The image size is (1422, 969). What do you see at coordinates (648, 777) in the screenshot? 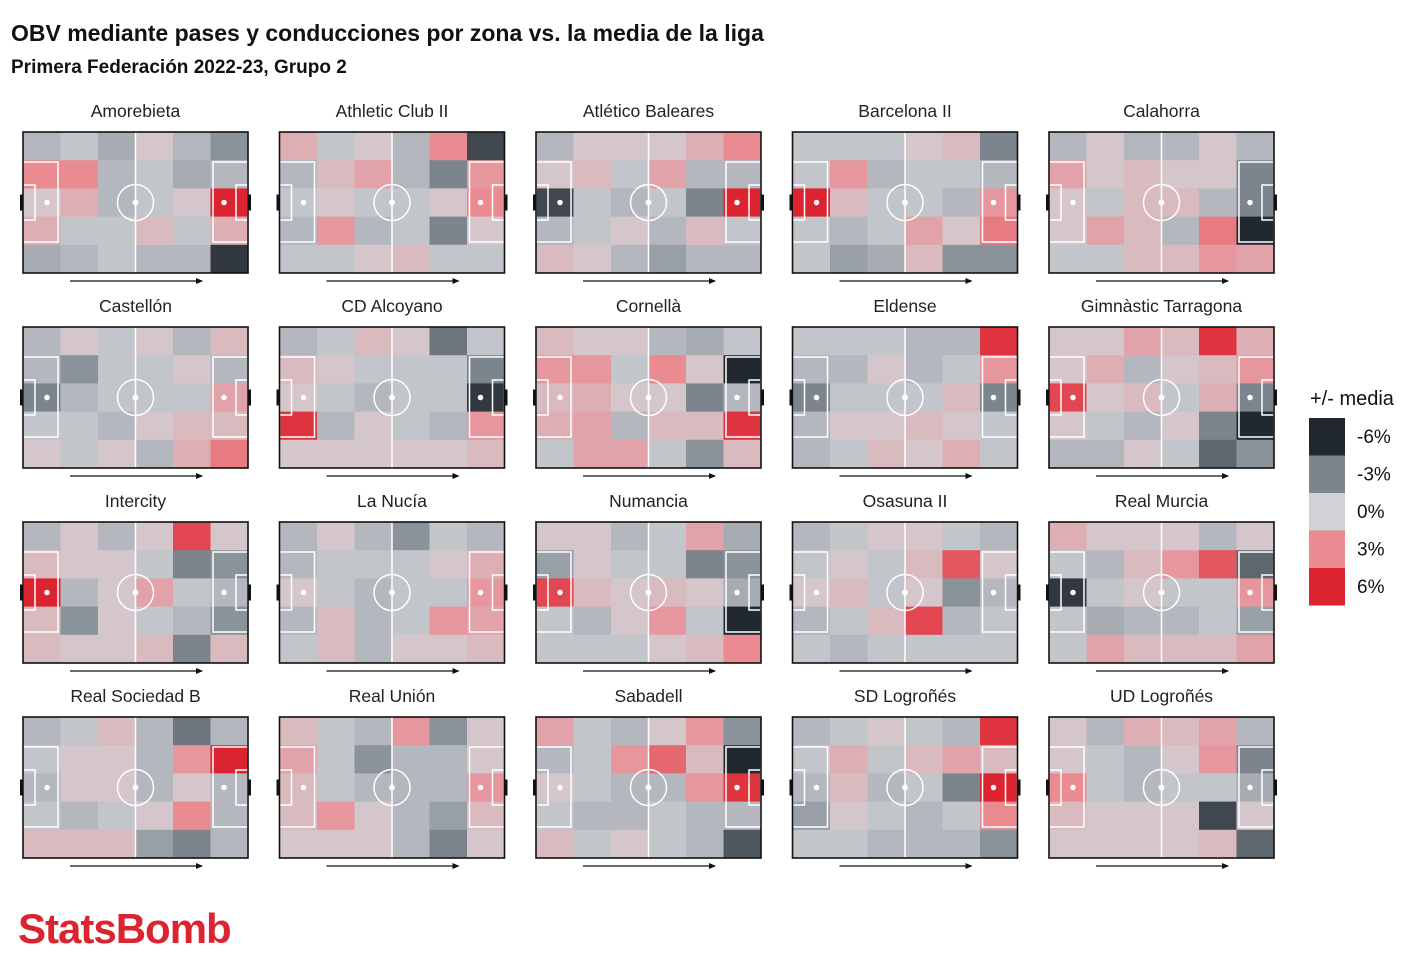
I see `team-panel: Sabadell` at bounding box center [648, 777].